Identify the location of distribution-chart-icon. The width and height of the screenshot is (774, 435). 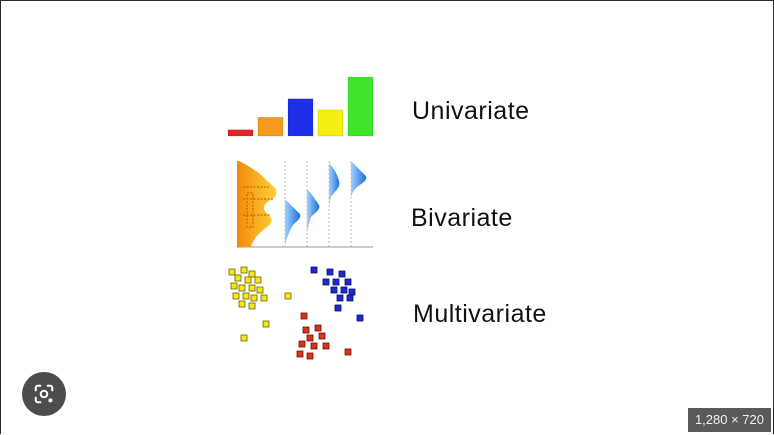
(305, 205).